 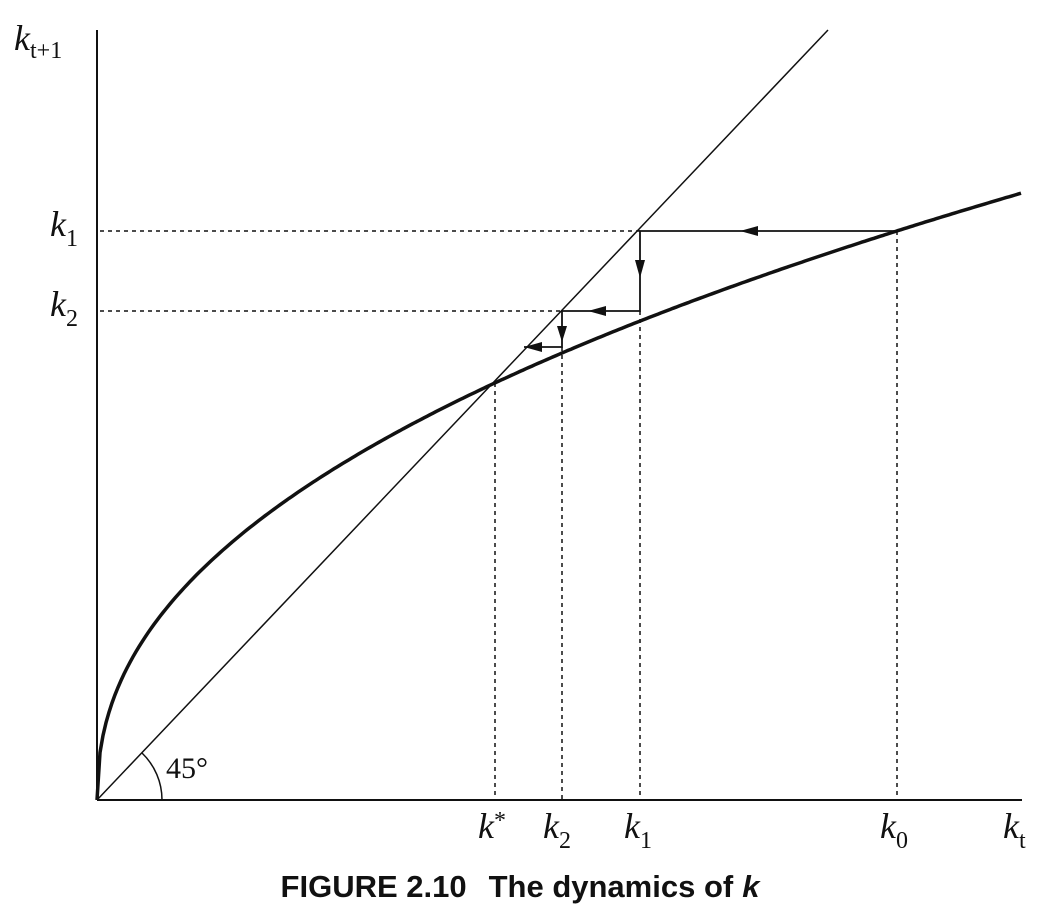 What do you see at coordinates (1014, 830) in the screenshot?
I see `x-axis-label: kt` at bounding box center [1014, 830].